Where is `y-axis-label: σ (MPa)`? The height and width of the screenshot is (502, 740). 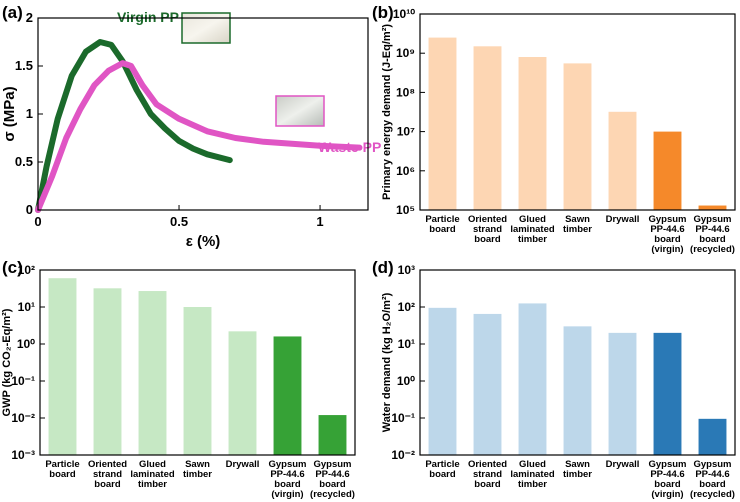 y-axis-label: σ (MPa) is located at coordinates (9, 113).